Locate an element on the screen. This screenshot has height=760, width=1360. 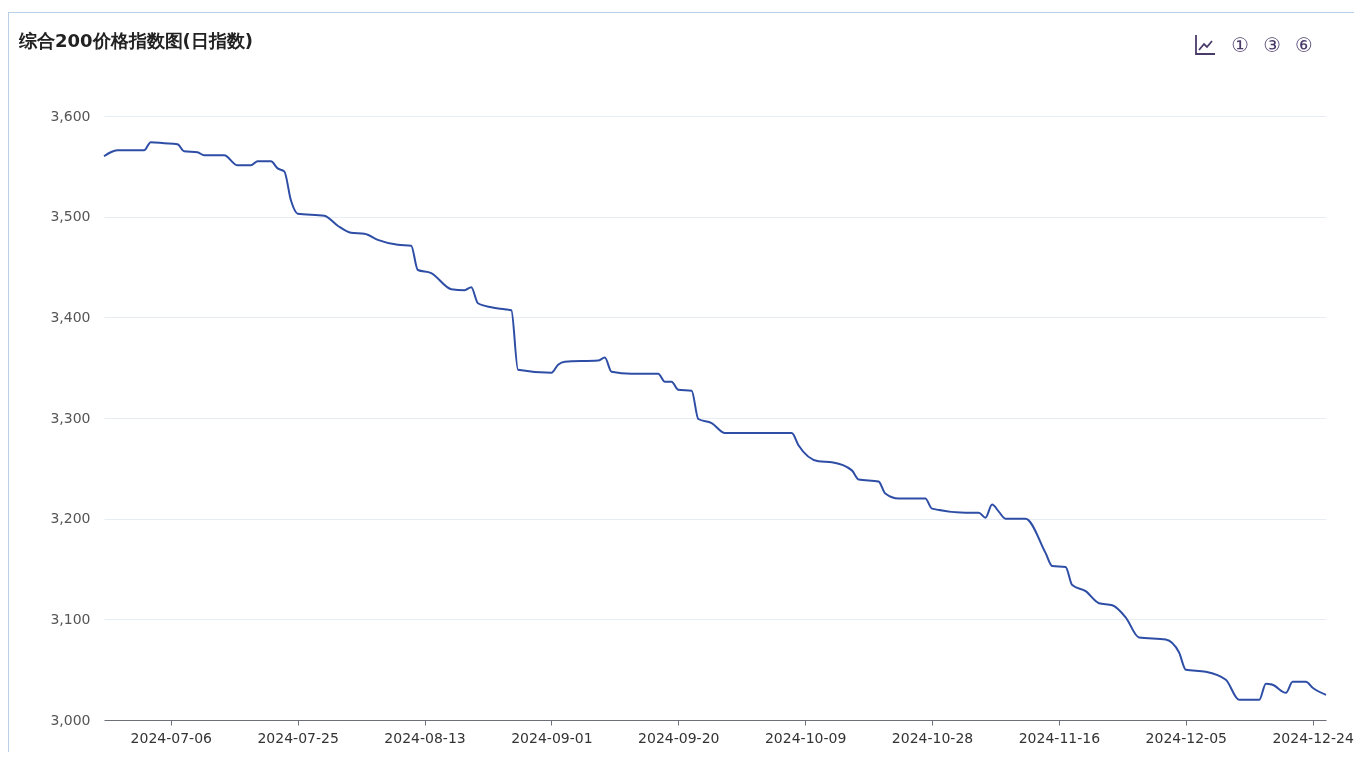
y-tick-label: 3,100 is located at coordinates (70, 618).